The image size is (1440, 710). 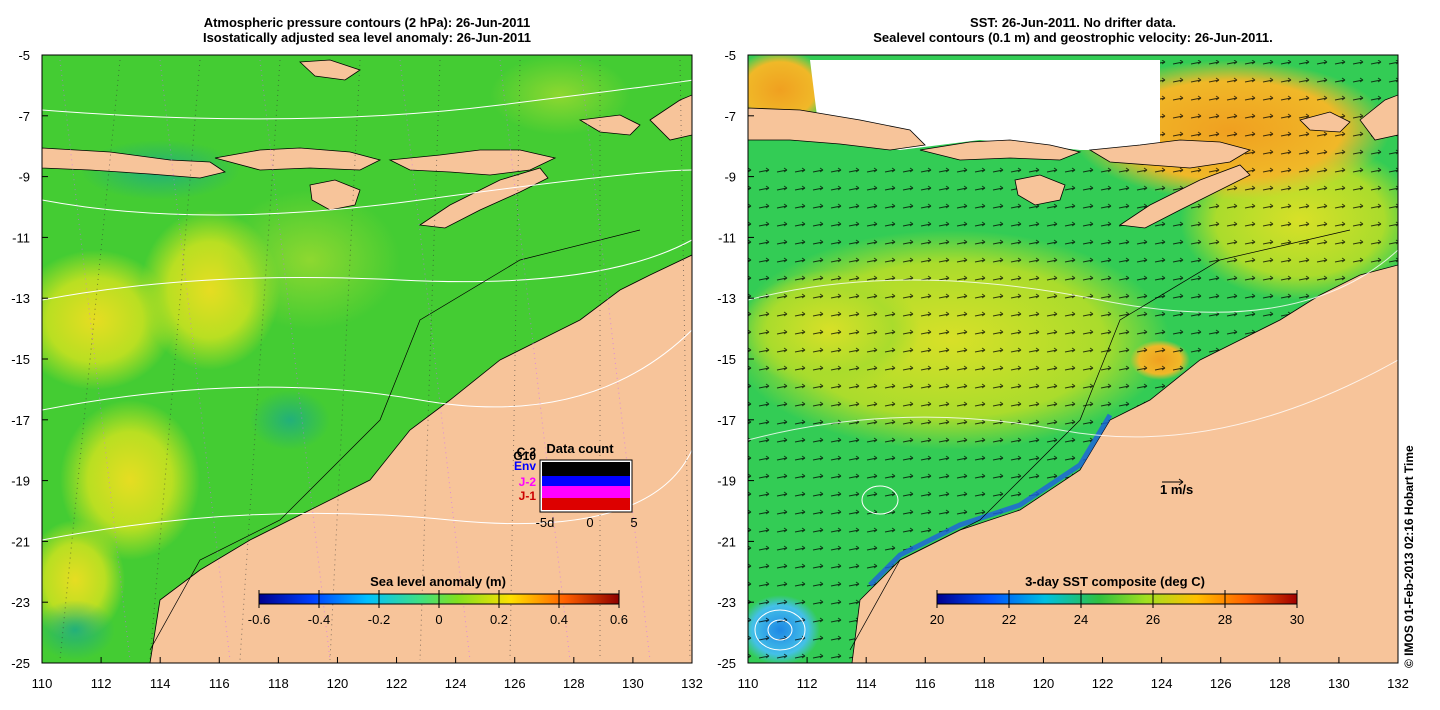 What do you see at coordinates (20, 420) in the screenshot?
I see `left-ytick-label: -17` at bounding box center [20, 420].